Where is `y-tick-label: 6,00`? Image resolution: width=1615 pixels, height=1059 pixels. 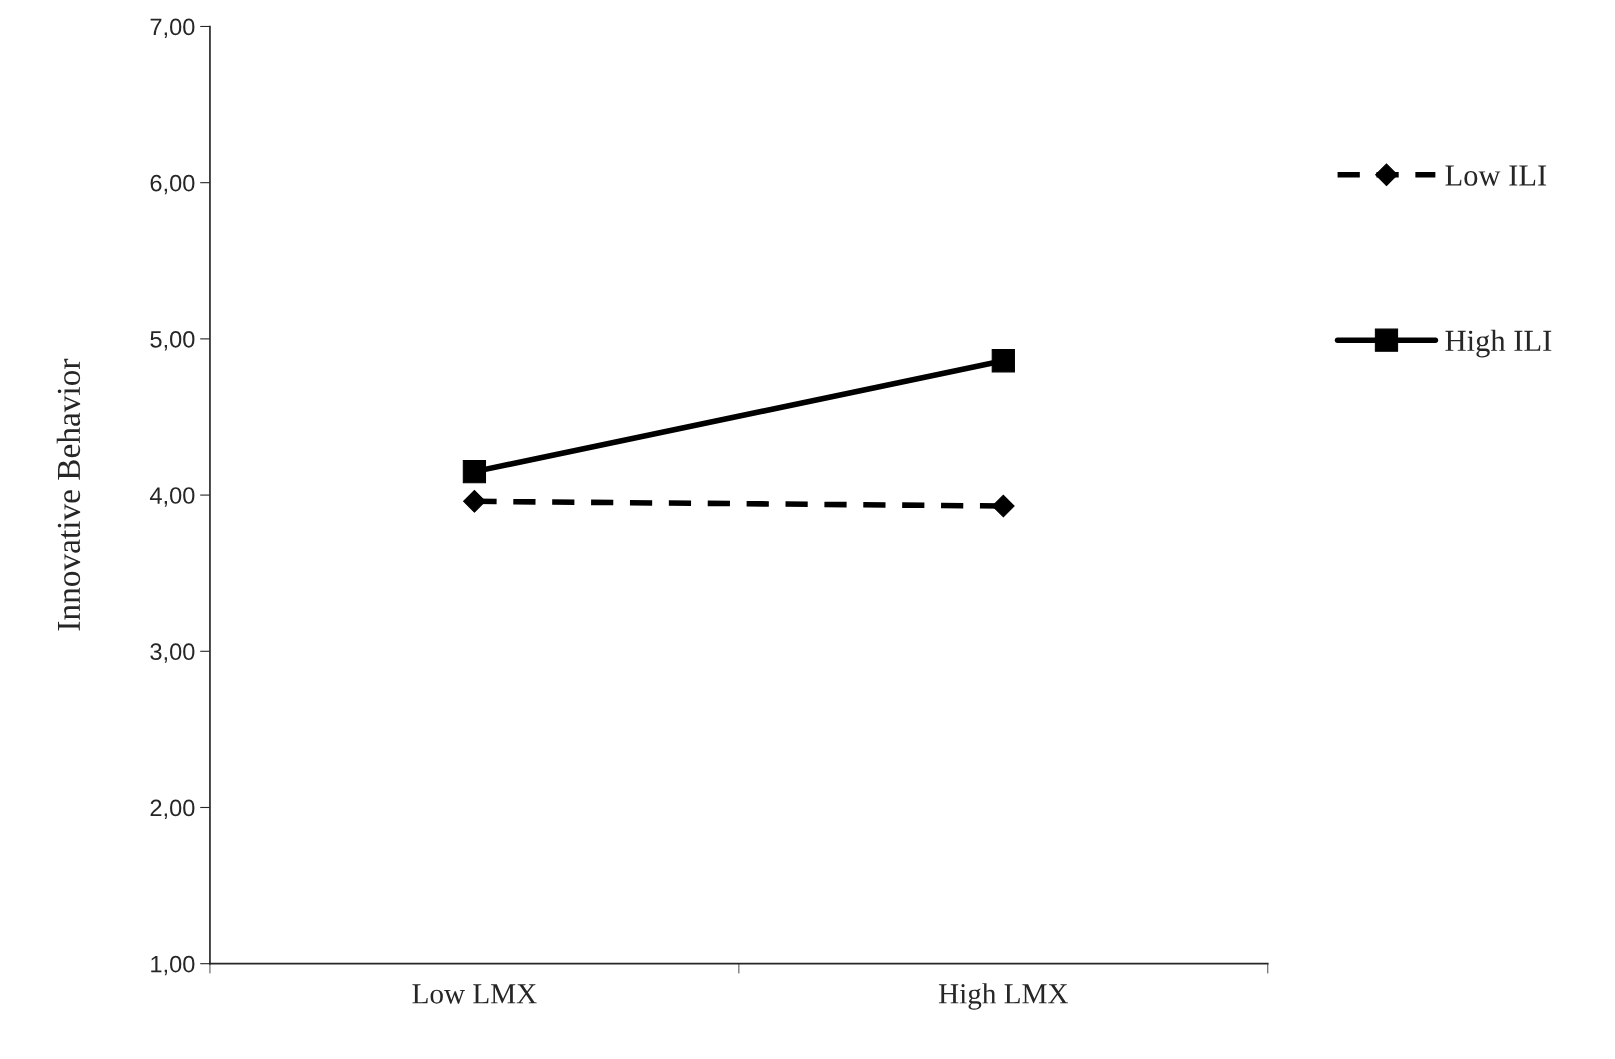 y-tick-label: 6,00 is located at coordinates (172, 184).